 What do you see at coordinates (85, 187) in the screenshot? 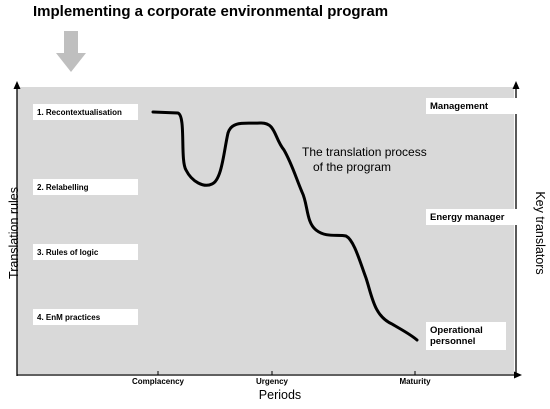
I see `rule-relabelling: 2. Relabelling` at bounding box center [85, 187].